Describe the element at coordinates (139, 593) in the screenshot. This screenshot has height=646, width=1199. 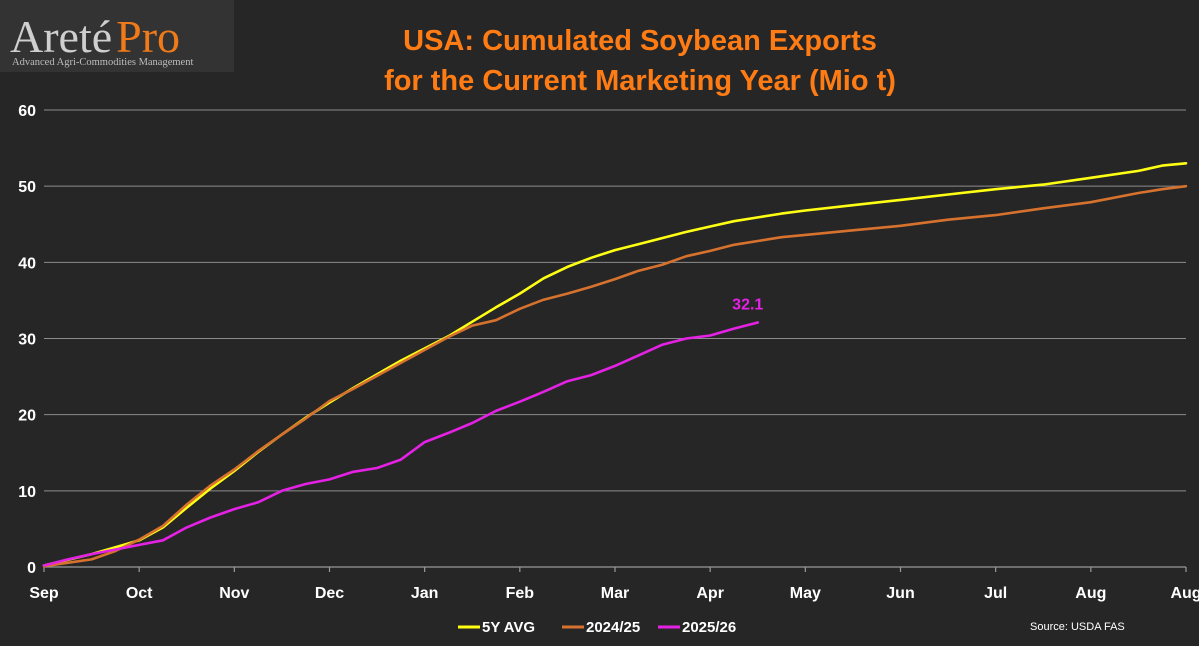
I see `x-tick-label-oct-1: Oct` at that location.